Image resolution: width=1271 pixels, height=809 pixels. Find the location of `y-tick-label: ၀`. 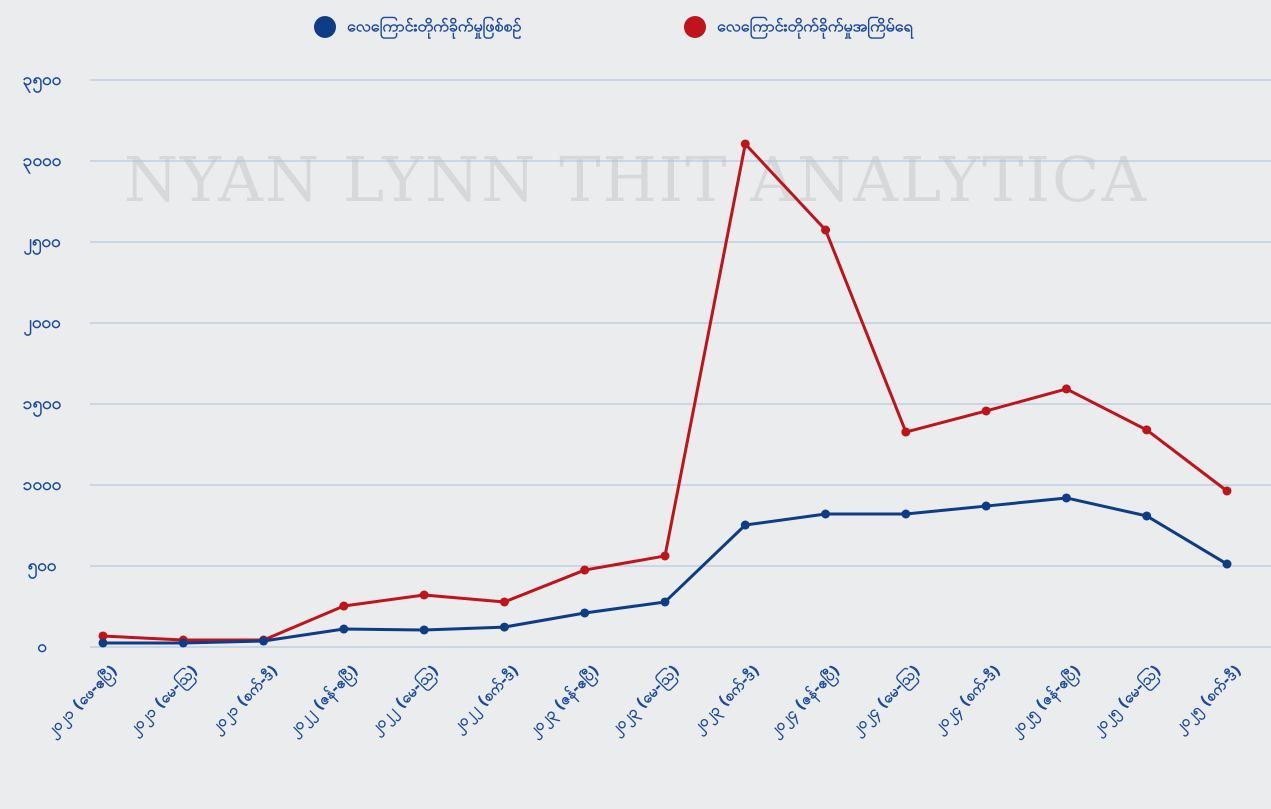

y-tick-label: ၀ is located at coordinates (42, 647).